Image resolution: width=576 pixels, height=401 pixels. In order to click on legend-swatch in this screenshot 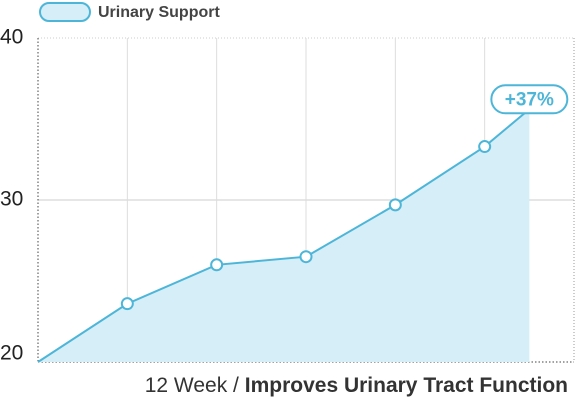, I will do `click(65, 12)`.